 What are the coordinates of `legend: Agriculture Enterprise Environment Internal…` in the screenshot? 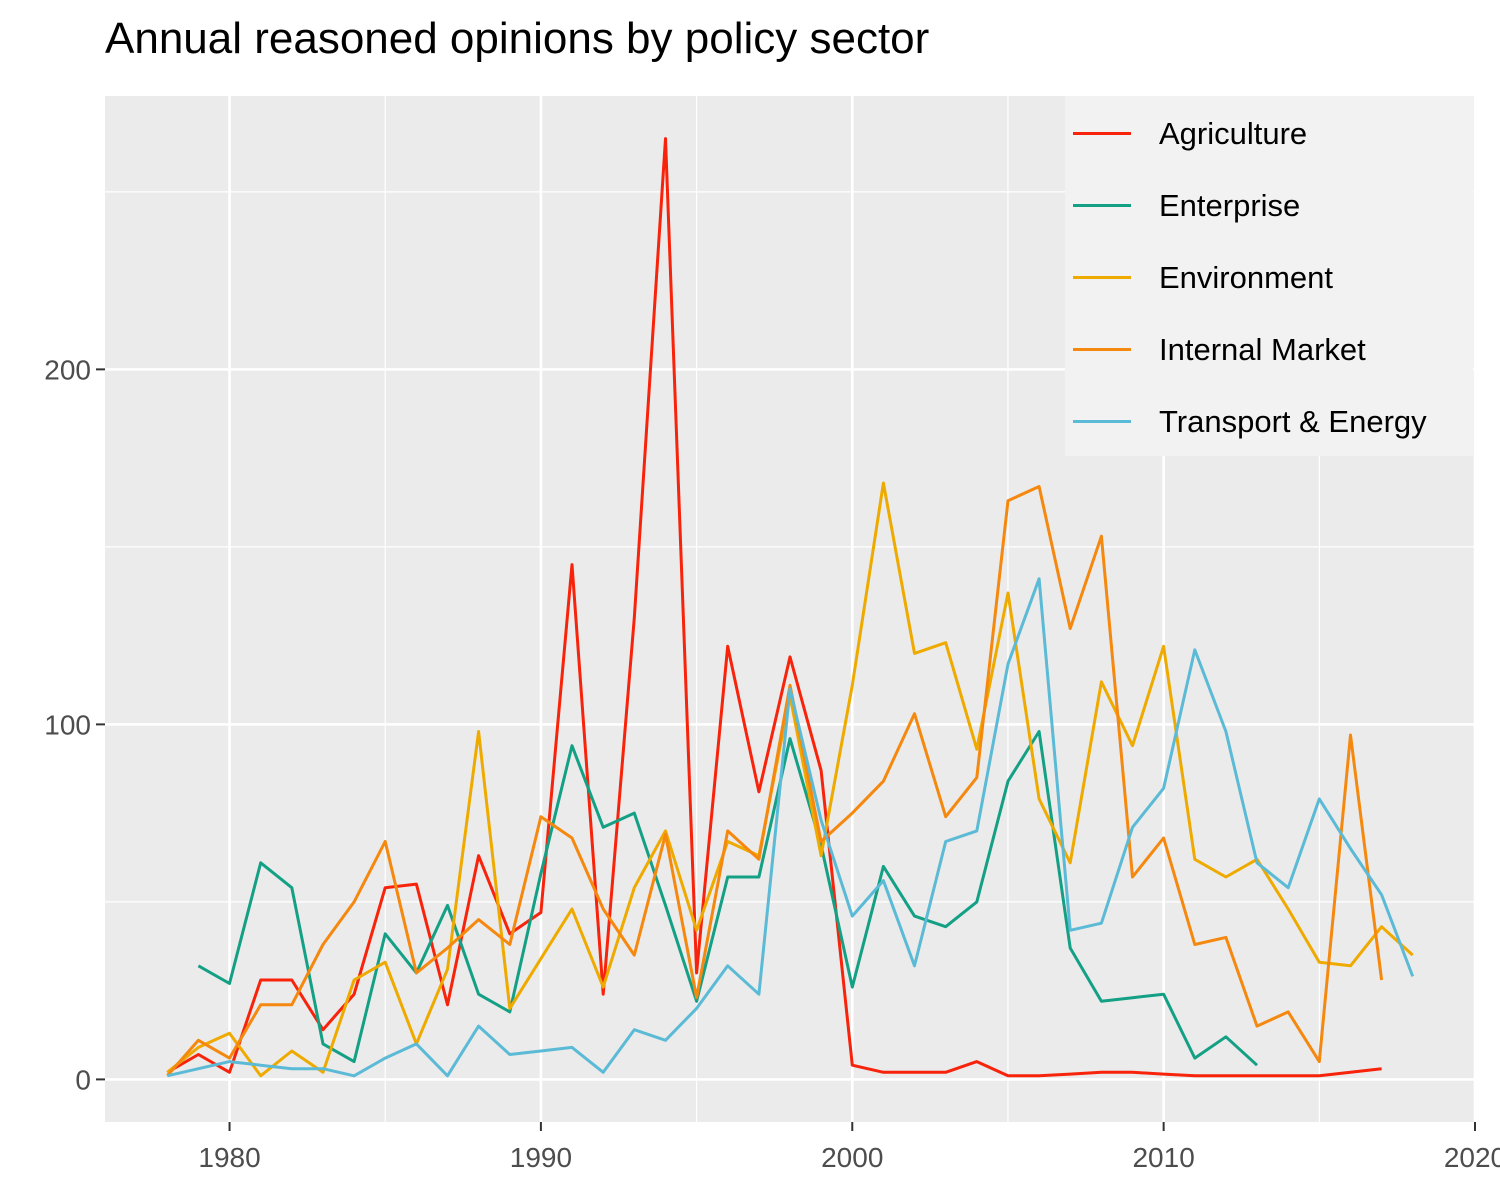 It's located at (1269, 276).